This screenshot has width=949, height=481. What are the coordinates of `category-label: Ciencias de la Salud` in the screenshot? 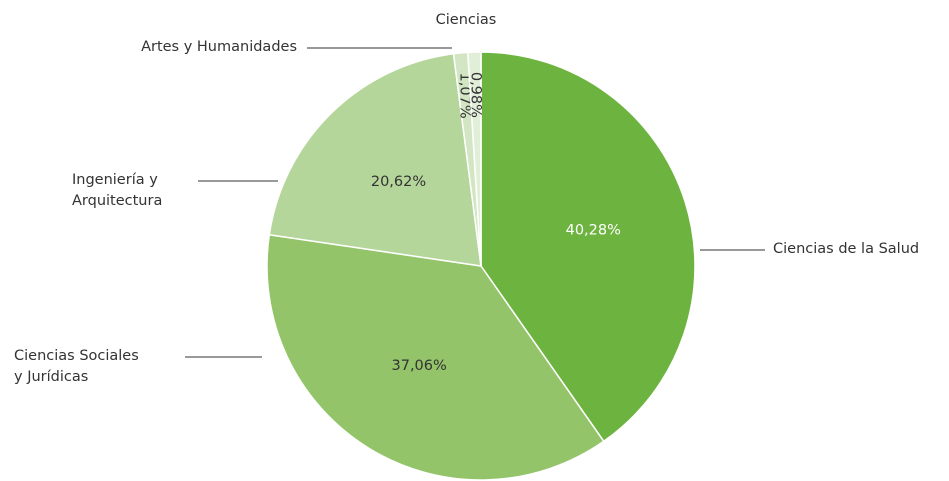 It's located at (846, 249).